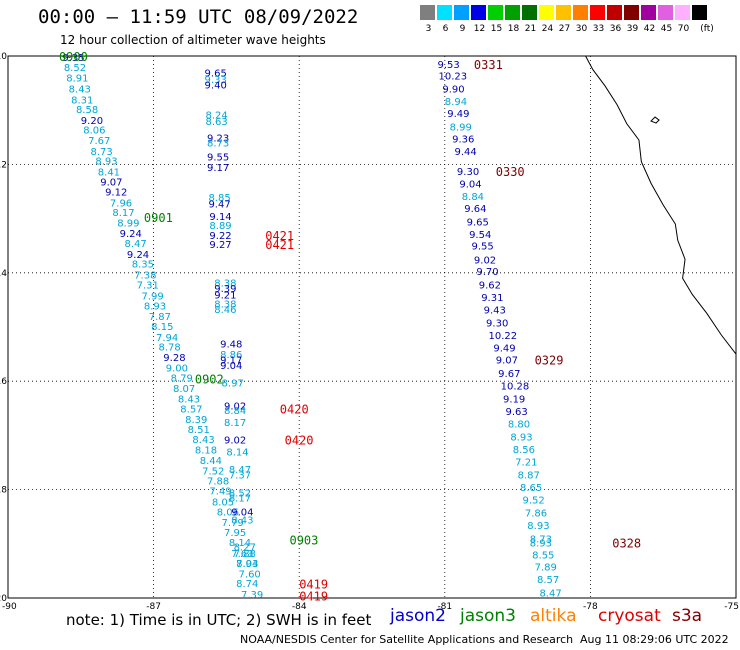  What do you see at coordinates (466, 152) in the screenshot?
I see `wave-height-value: 9.44` at bounding box center [466, 152].